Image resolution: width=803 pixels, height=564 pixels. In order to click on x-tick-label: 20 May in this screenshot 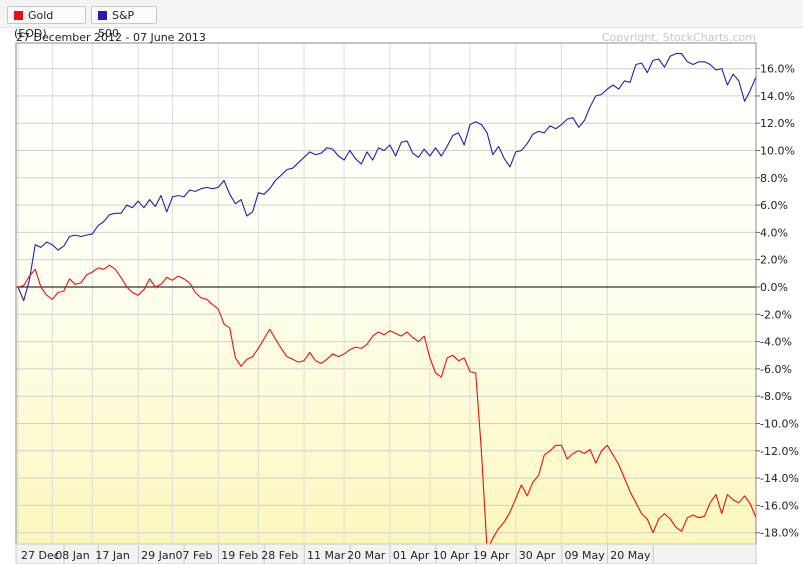, I will do `click(630, 555)`.